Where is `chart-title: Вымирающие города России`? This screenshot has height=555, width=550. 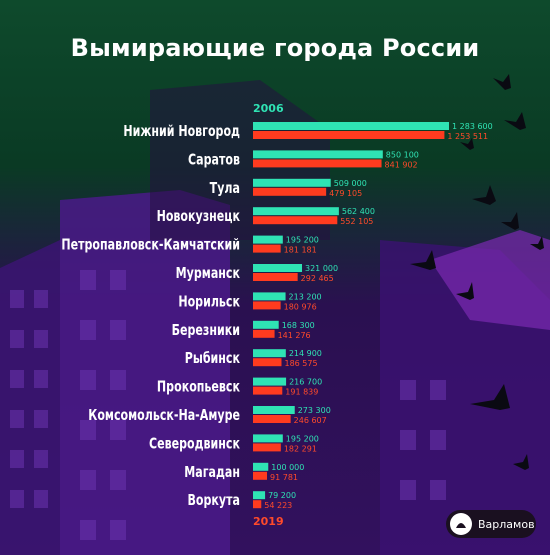
chart-title: Вымирающие города России is located at coordinates (275, 48).